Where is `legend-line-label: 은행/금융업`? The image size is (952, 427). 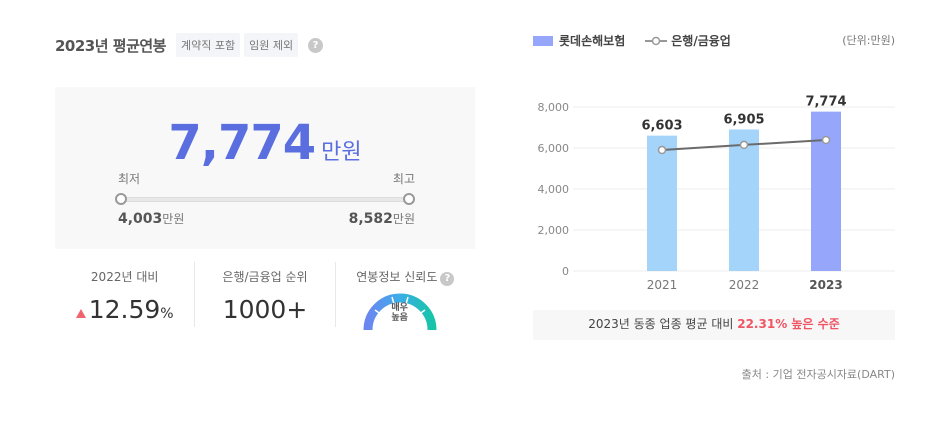
legend-line-label: 은행/금융업 is located at coordinates (701, 41).